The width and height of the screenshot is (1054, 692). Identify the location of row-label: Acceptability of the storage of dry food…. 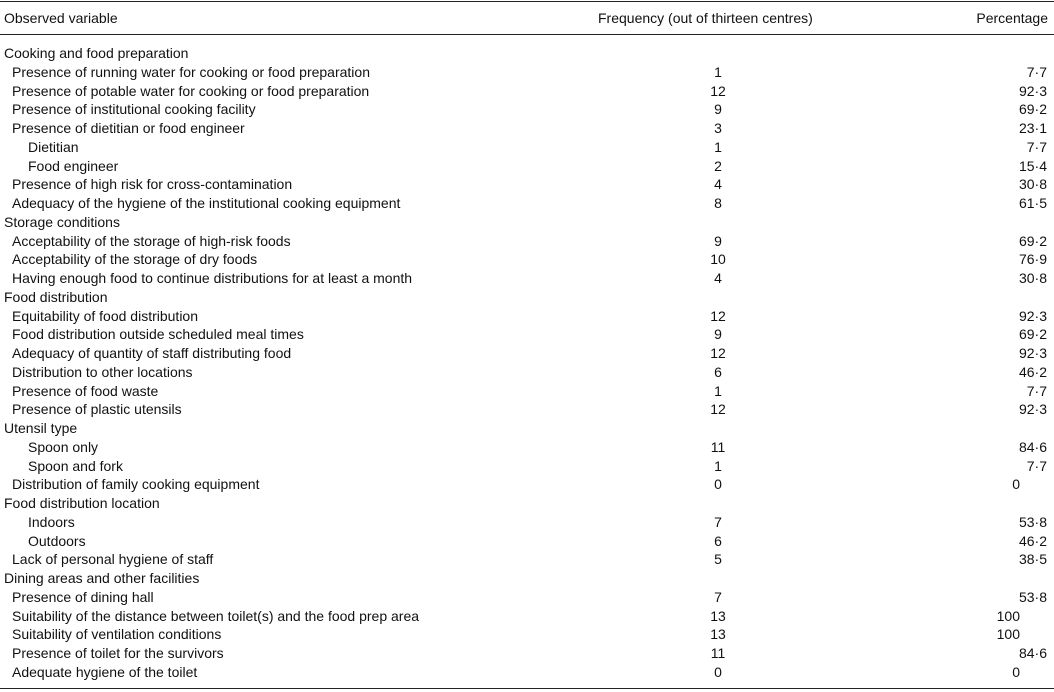
(135, 259).